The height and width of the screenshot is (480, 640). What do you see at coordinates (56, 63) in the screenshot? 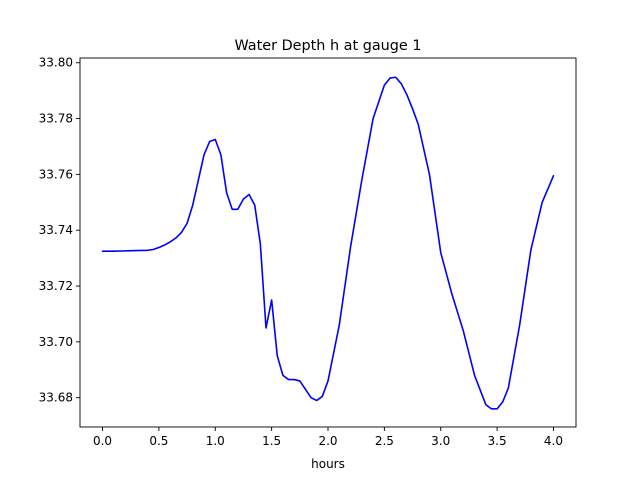
I see `y-tick-label: 33.80` at bounding box center [56, 63].